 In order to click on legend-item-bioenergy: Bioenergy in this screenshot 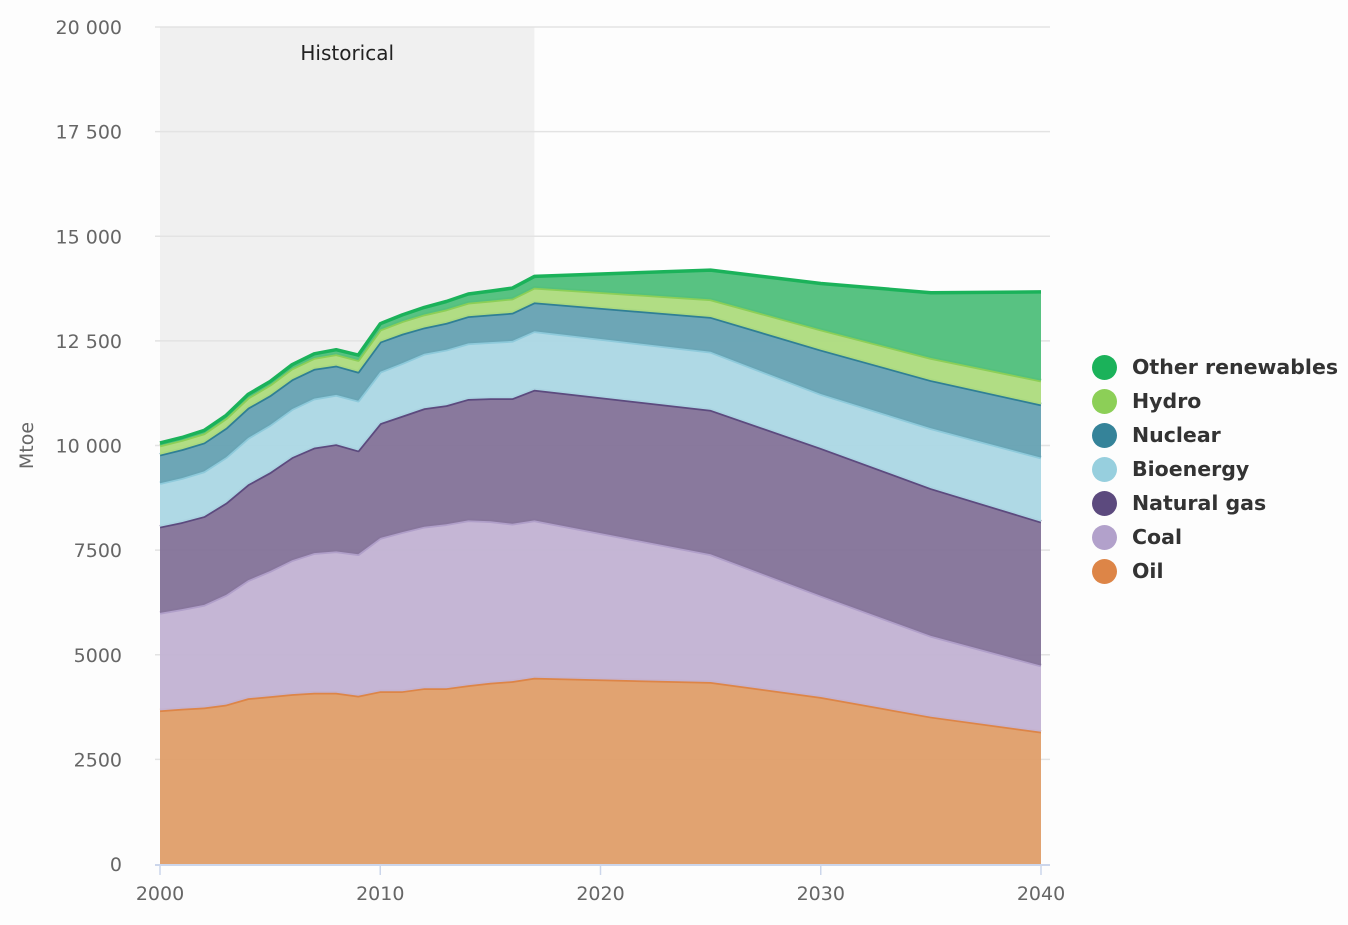, I will do `click(1215, 469)`.